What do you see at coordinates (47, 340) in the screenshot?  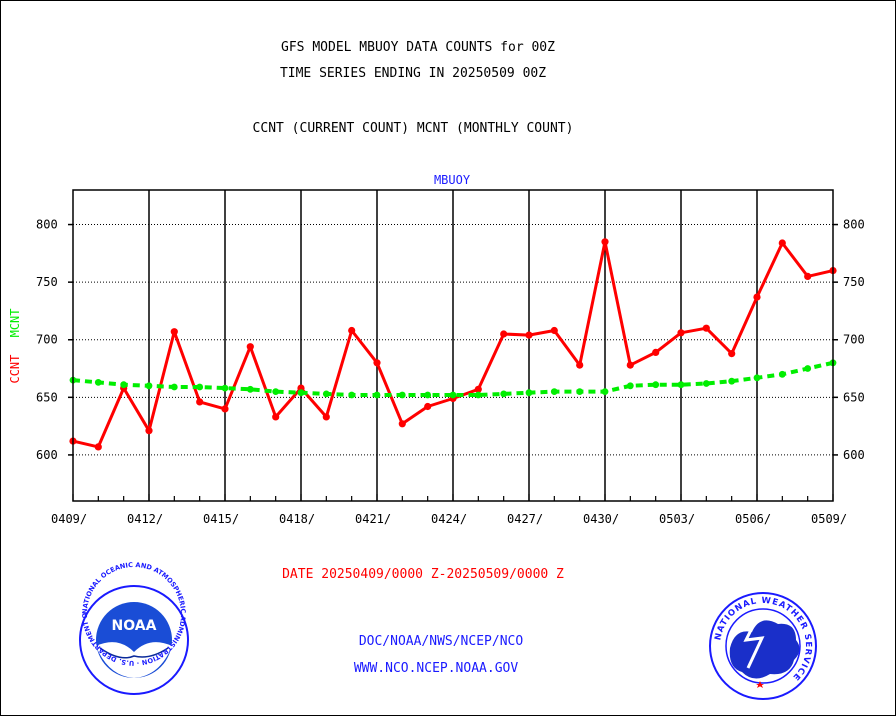 I see `y-tick-label-left: 700` at bounding box center [47, 340].